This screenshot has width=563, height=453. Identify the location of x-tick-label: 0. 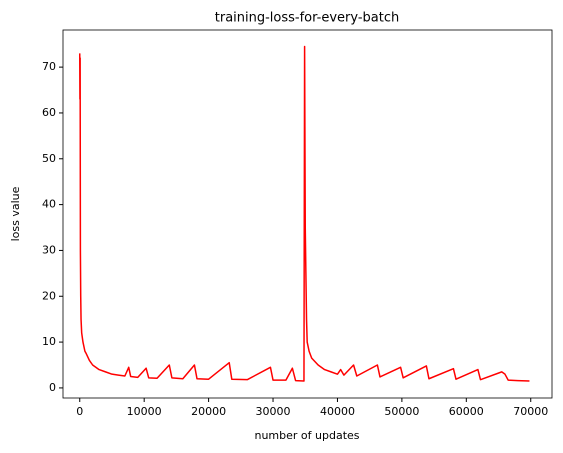
(79, 411).